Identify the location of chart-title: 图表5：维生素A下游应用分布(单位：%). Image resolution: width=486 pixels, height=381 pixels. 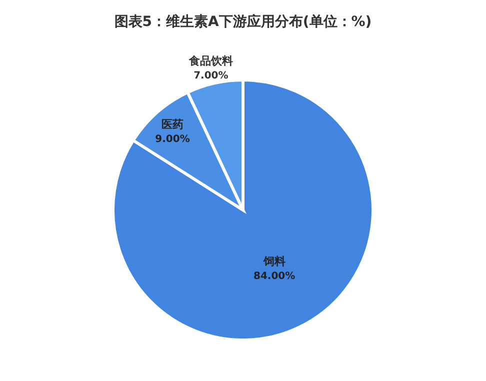
(243, 21).